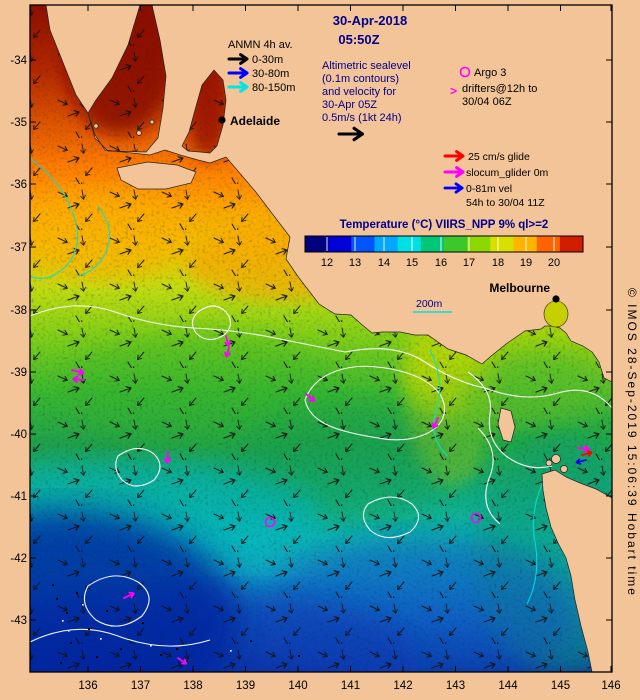  What do you see at coordinates (18, 61) in the screenshot?
I see `lat-tick-label: -34` at bounding box center [18, 61].